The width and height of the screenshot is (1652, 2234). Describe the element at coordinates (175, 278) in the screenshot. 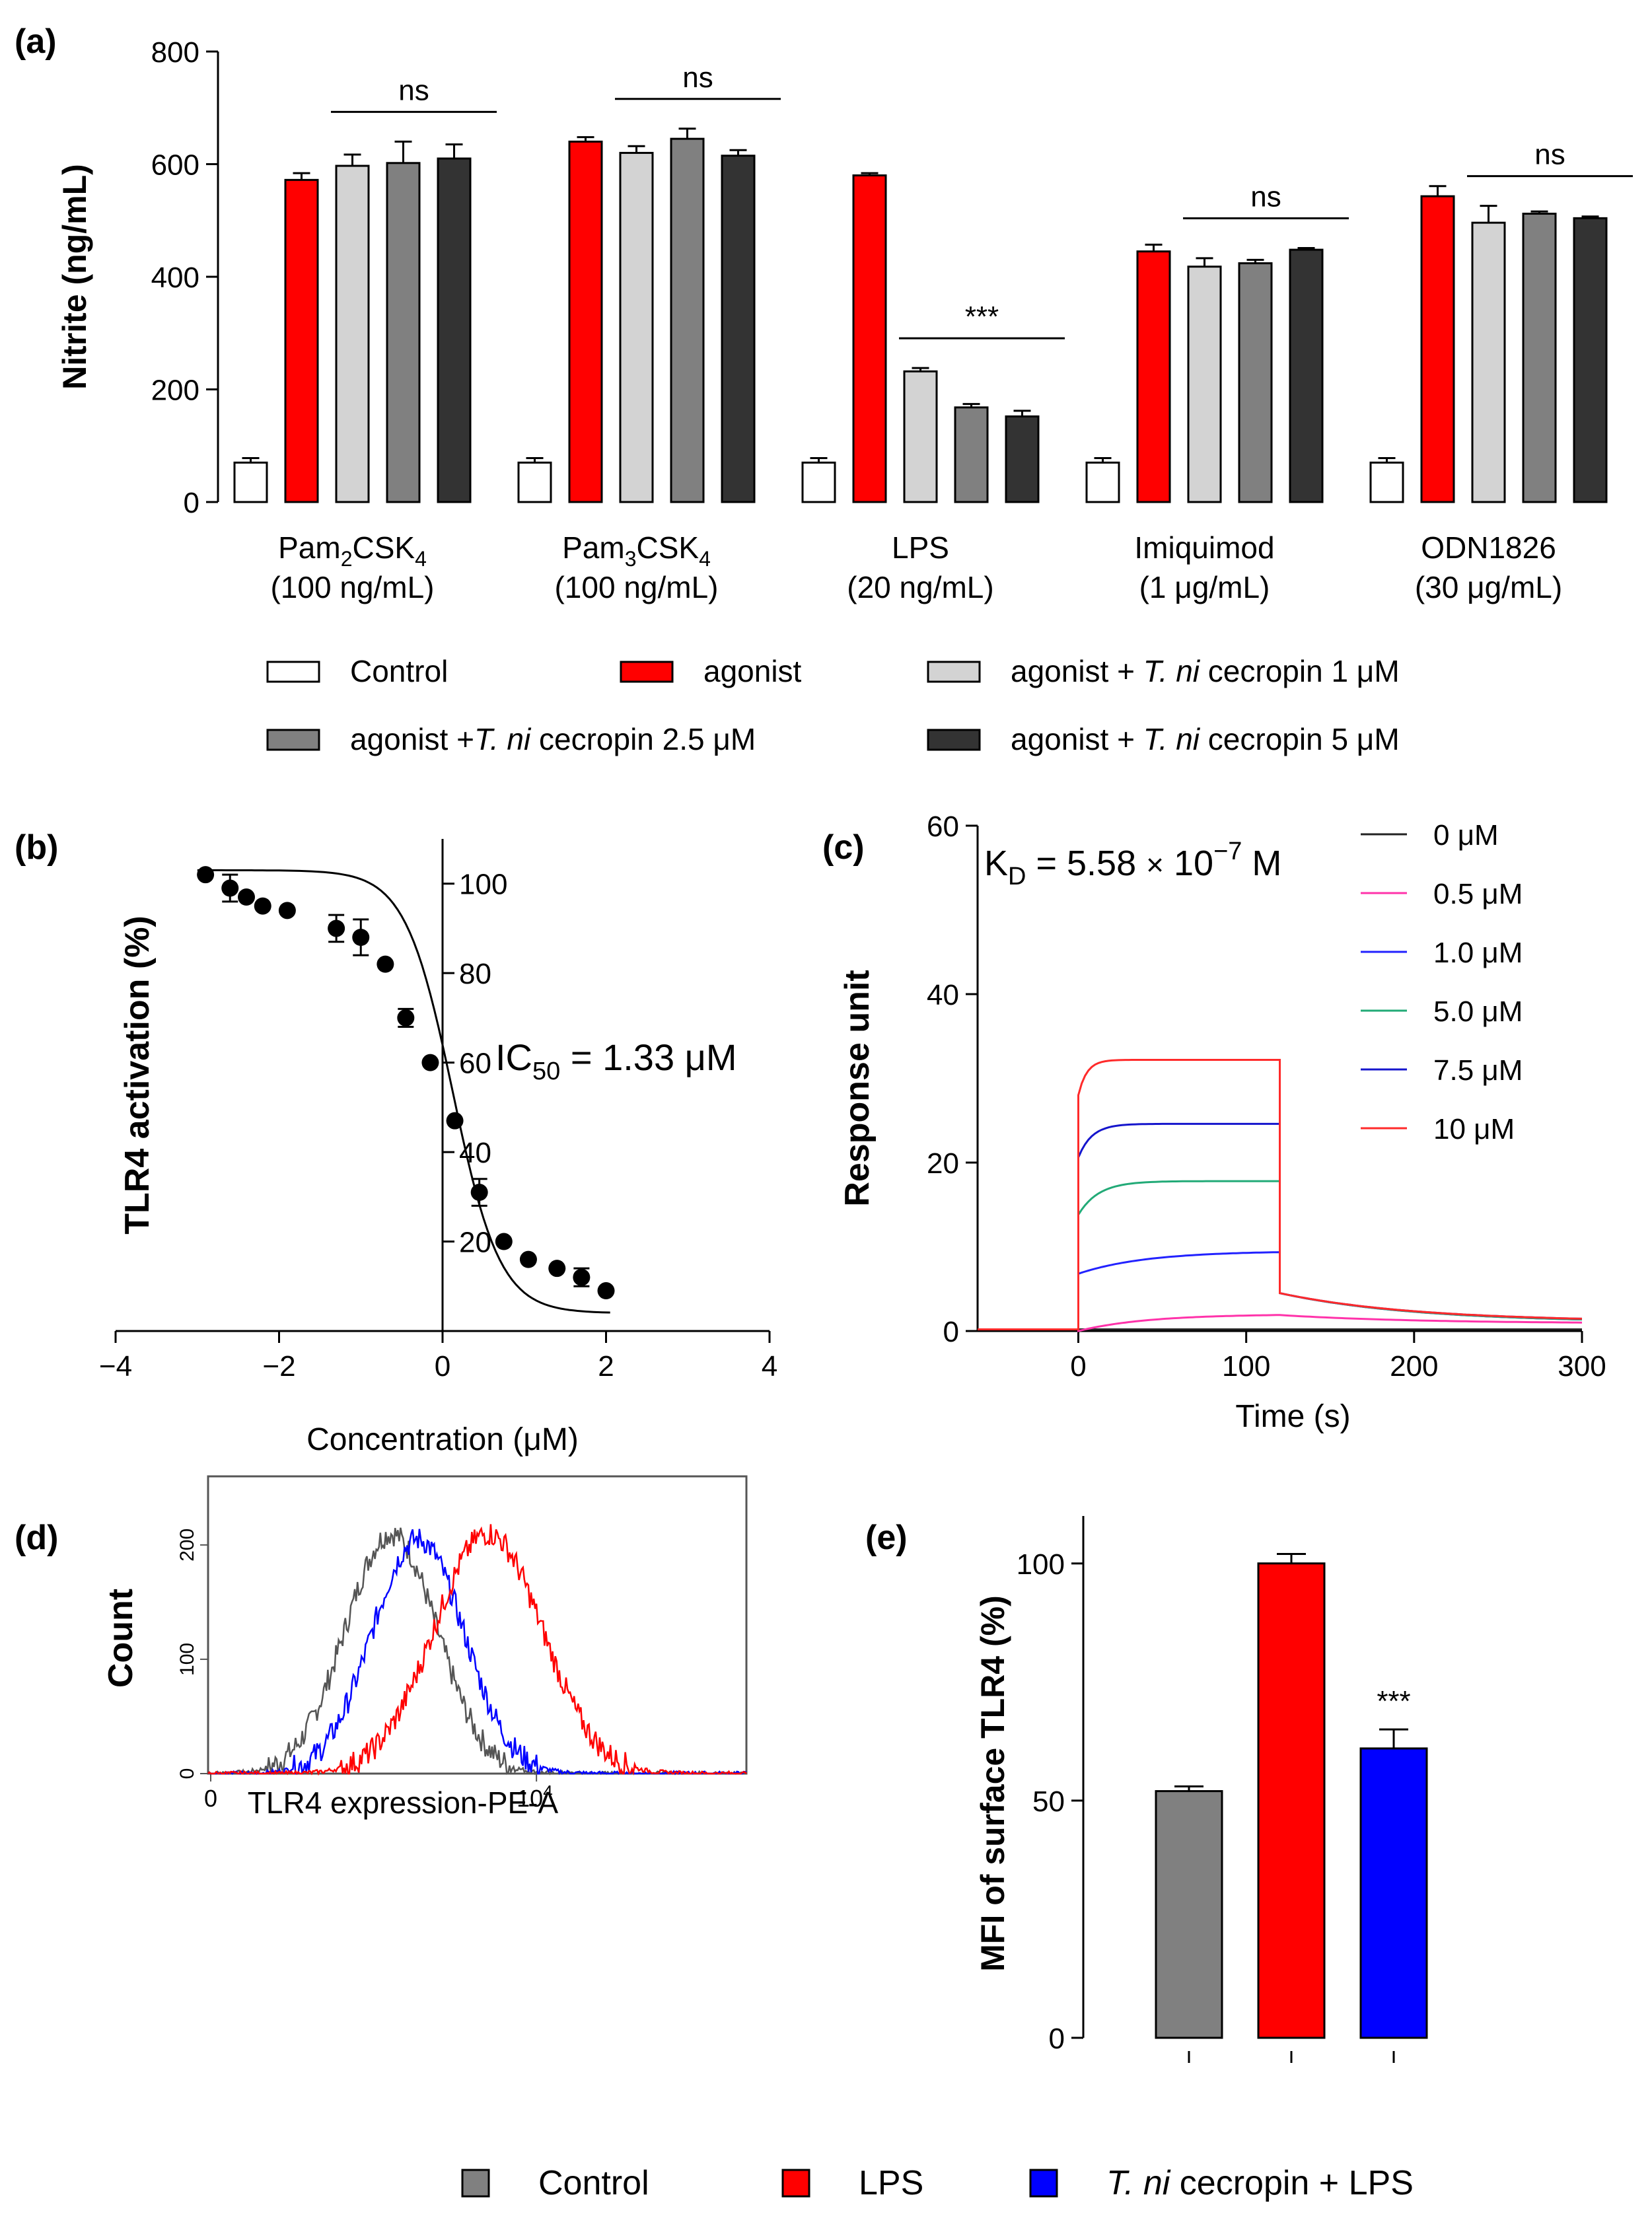

I see `y-tick-label-a: 400` at that location.